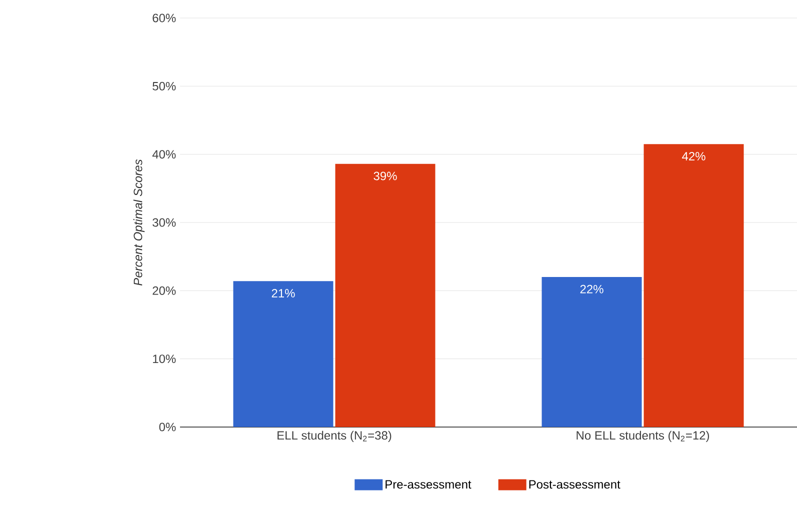 The image size is (797, 520). Describe the element at coordinates (164, 86) in the screenshot. I see `y-tick-label: 50%` at that location.